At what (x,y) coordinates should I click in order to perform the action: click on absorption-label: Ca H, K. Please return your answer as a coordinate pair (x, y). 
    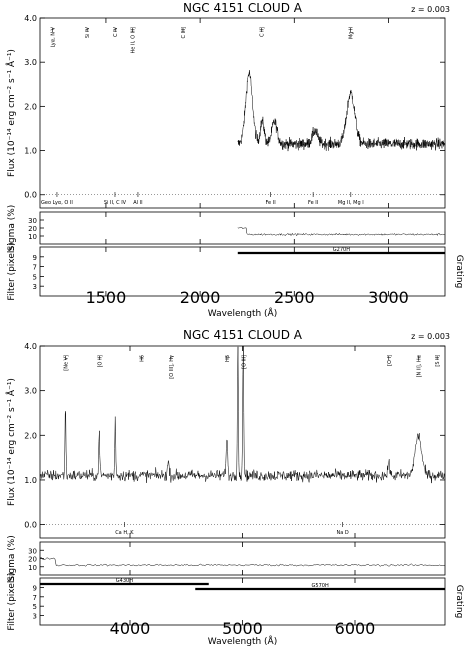
    Looking at the image, I should click on (124, 533).